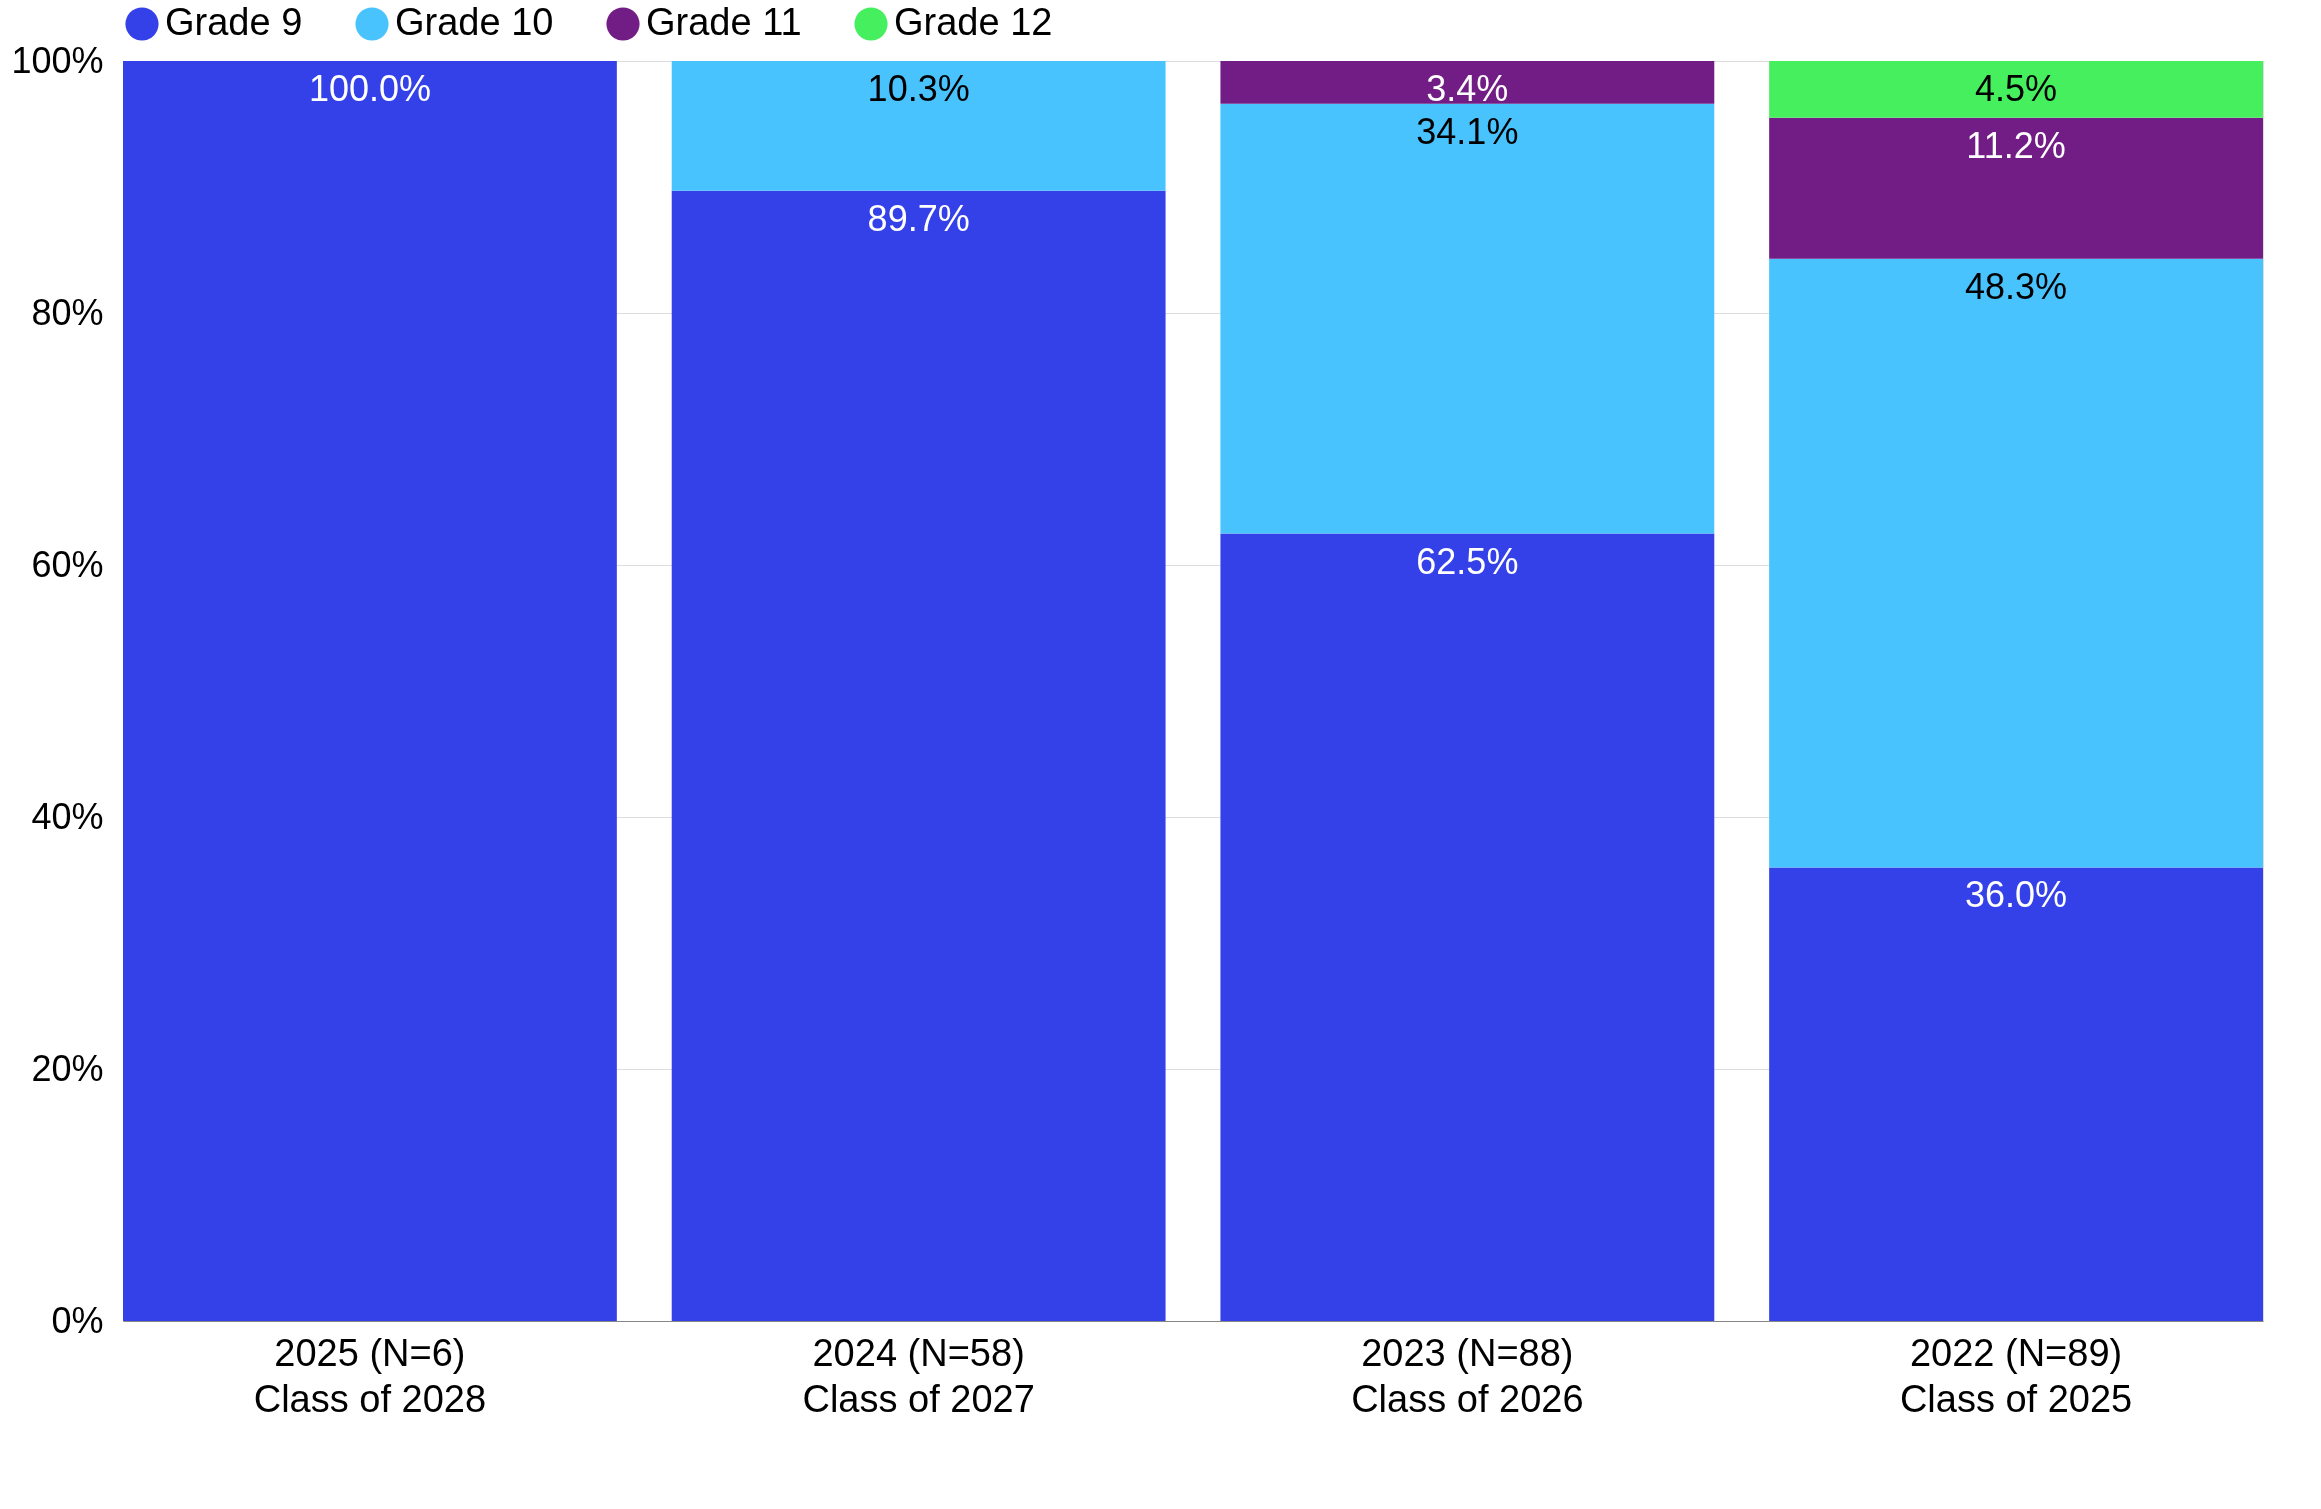 The height and width of the screenshot is (1509, 2321). What do you see at coordinates (67, 816) in the screenshot?
I see `y-tick-label: 40%` at bounding box center [67, 816].